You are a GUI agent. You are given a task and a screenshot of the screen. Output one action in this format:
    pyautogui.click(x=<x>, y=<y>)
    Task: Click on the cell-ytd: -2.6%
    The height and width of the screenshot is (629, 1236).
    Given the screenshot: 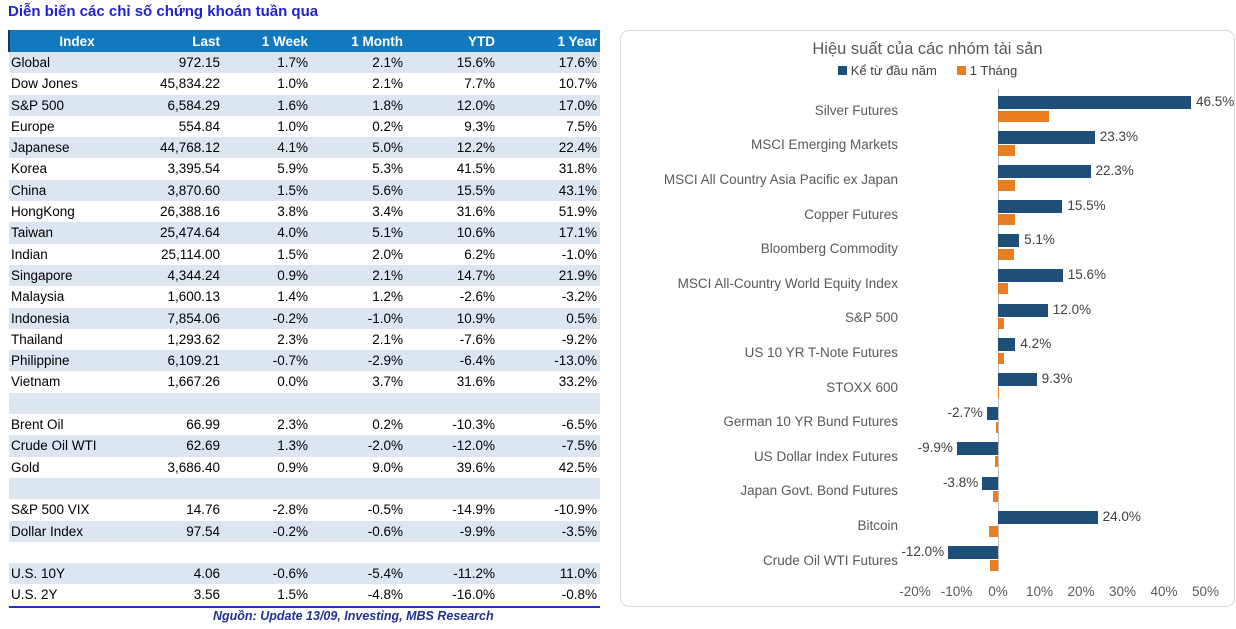 What is the action you would take?
    pyautogui.click(x=477, y=297)
    